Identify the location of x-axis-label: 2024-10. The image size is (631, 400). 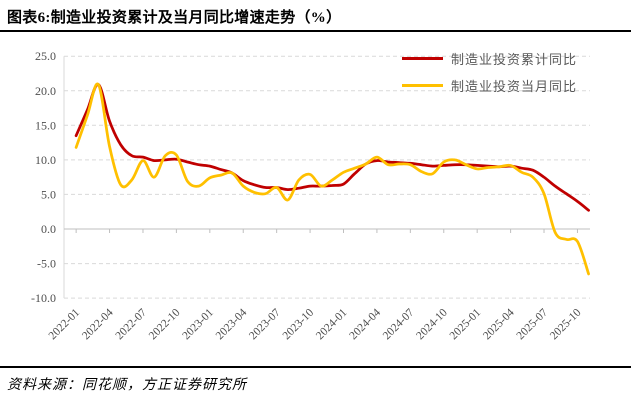
(432, 324).